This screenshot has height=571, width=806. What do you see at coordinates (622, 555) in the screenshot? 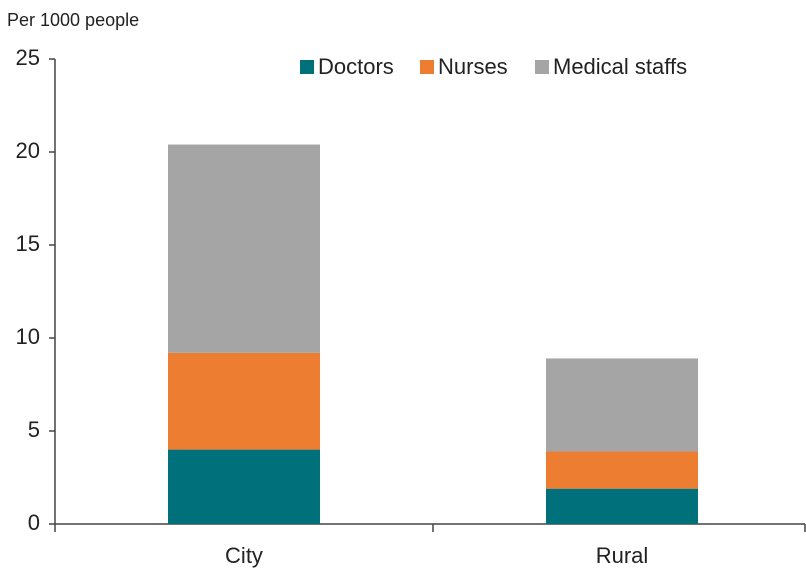
I see `x-tick-label: Rural` at bounding box center [622, 555].